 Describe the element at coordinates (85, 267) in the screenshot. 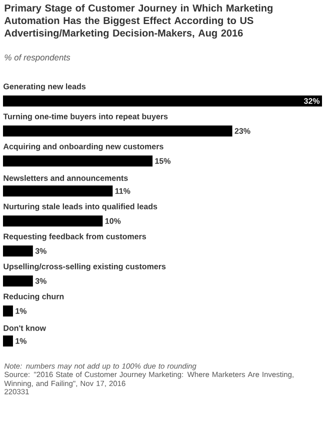

I see `y-tick-label: Upselling/cross-selling existing customers` at that location.